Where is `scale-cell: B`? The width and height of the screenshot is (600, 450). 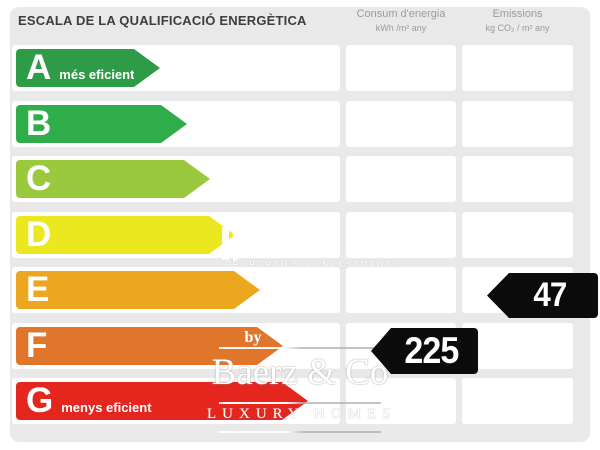
scale-cell: B is located at coordinates (176, 123).